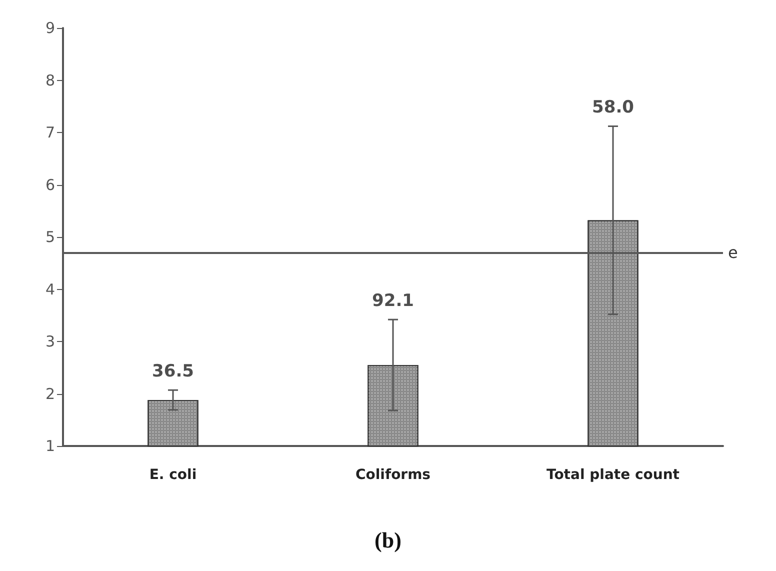  What do you see at coordinates (50, 393) in the screenshot?
I see `y-tick-label: 2` at bounding box center [50, 393].